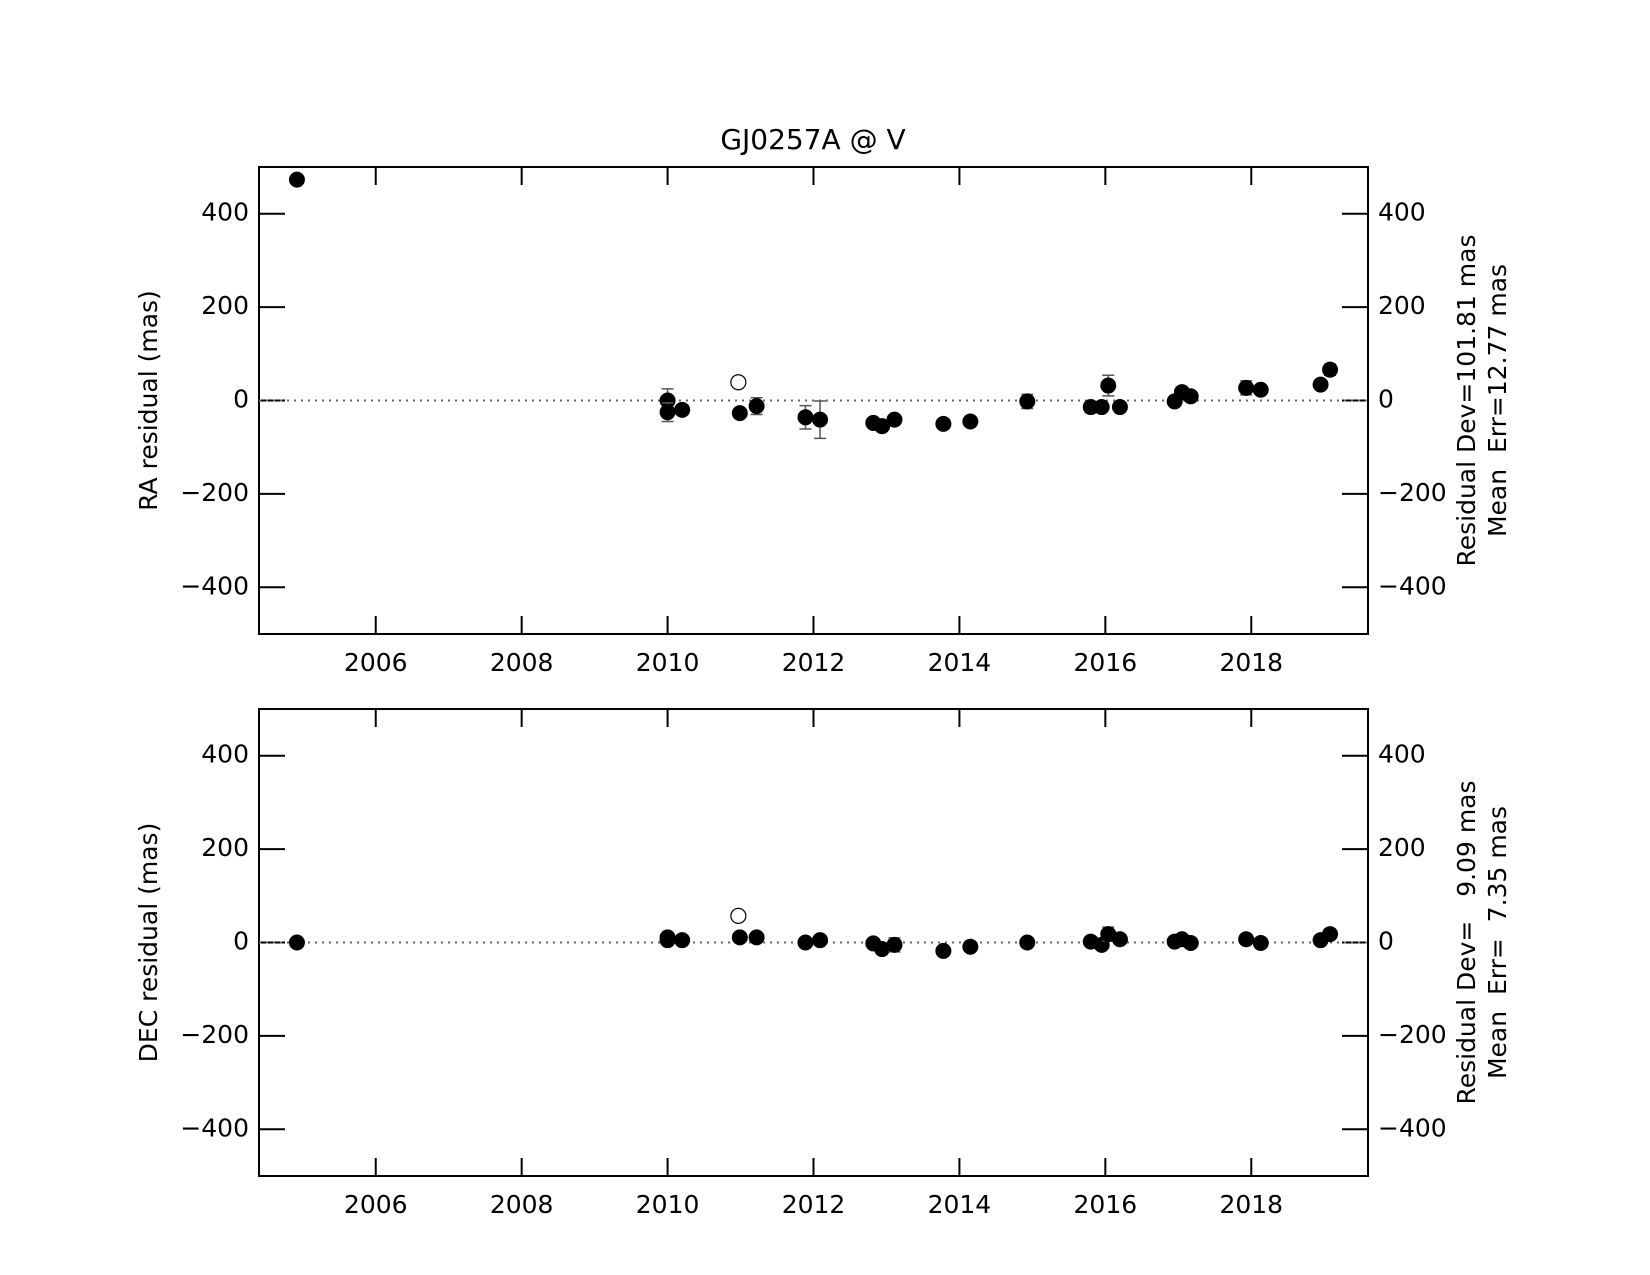 The image size is (1650, 1275). Describe the element at coordinates (1497, 942) in the screenshot. I see `annotation: Mean Err= 7.35 mas` at that location.